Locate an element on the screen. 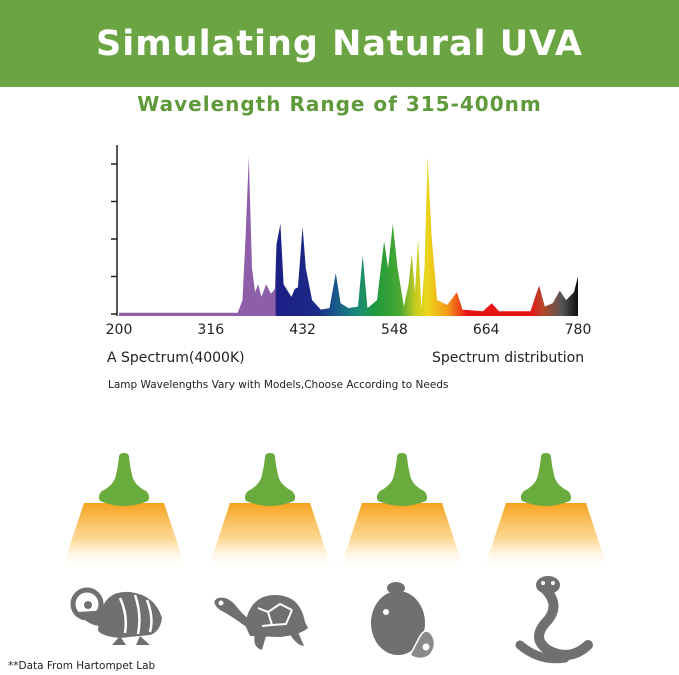 The width and height of the screenshot is (679, 675). bearded-dragon-icon is located at coordinates (403, 621).